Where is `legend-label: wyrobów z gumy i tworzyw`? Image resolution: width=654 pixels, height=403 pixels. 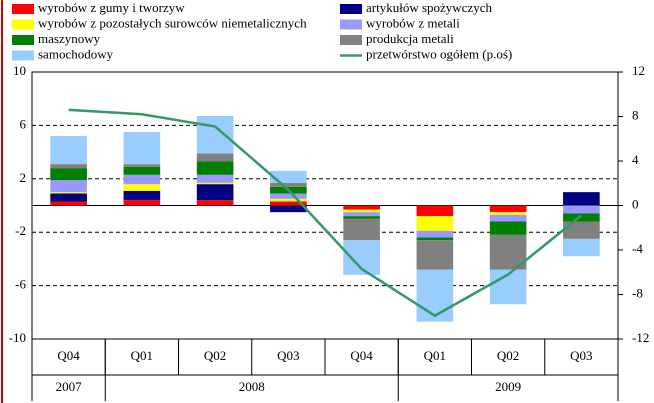 legend-label: wyrobów z gumy i tworzyw is located at coordinates (111, 7).